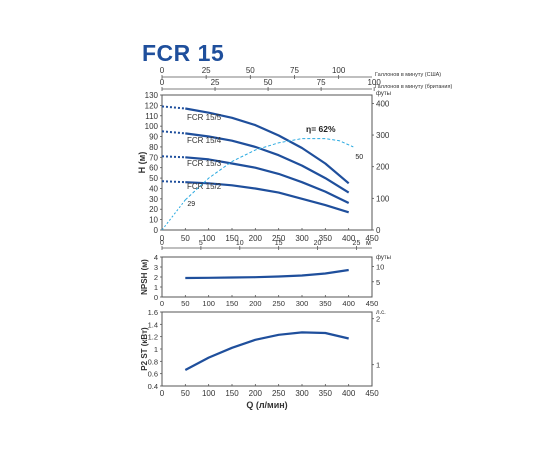 The width and height of the screenshot is (550, 450). I want to click on power-right-tick-label: 1, so click(378, 365).